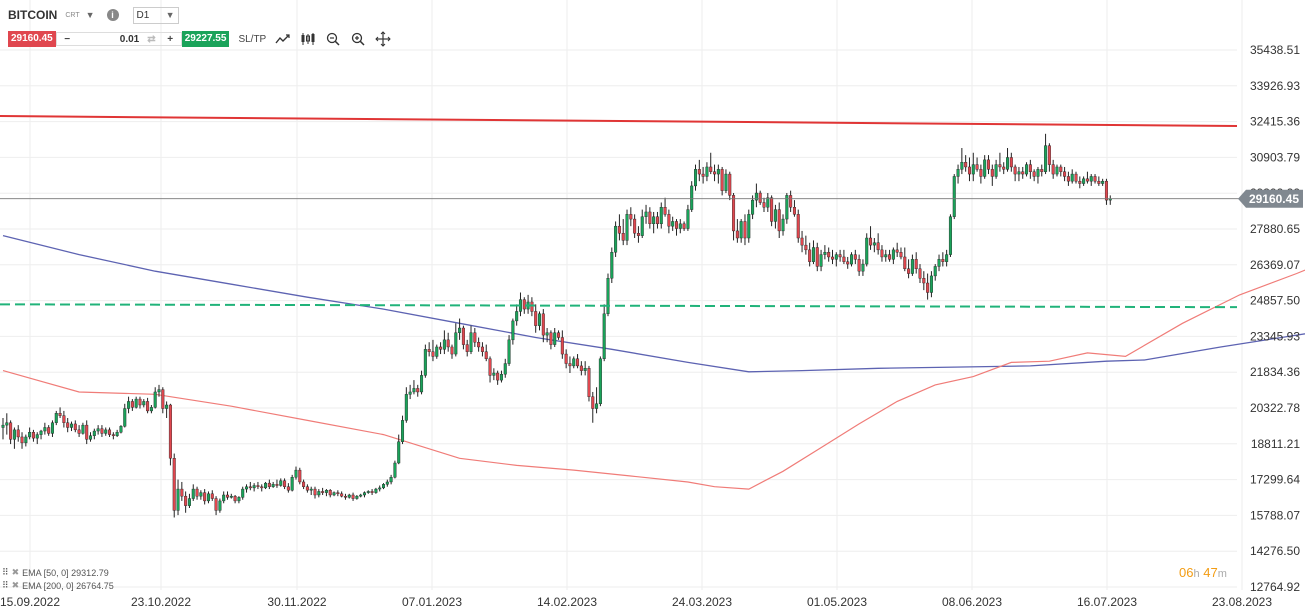  Describe the element at coordinates (155, 15) in the screenshot. I see `timeframe-select: D1 ▼` at that location.